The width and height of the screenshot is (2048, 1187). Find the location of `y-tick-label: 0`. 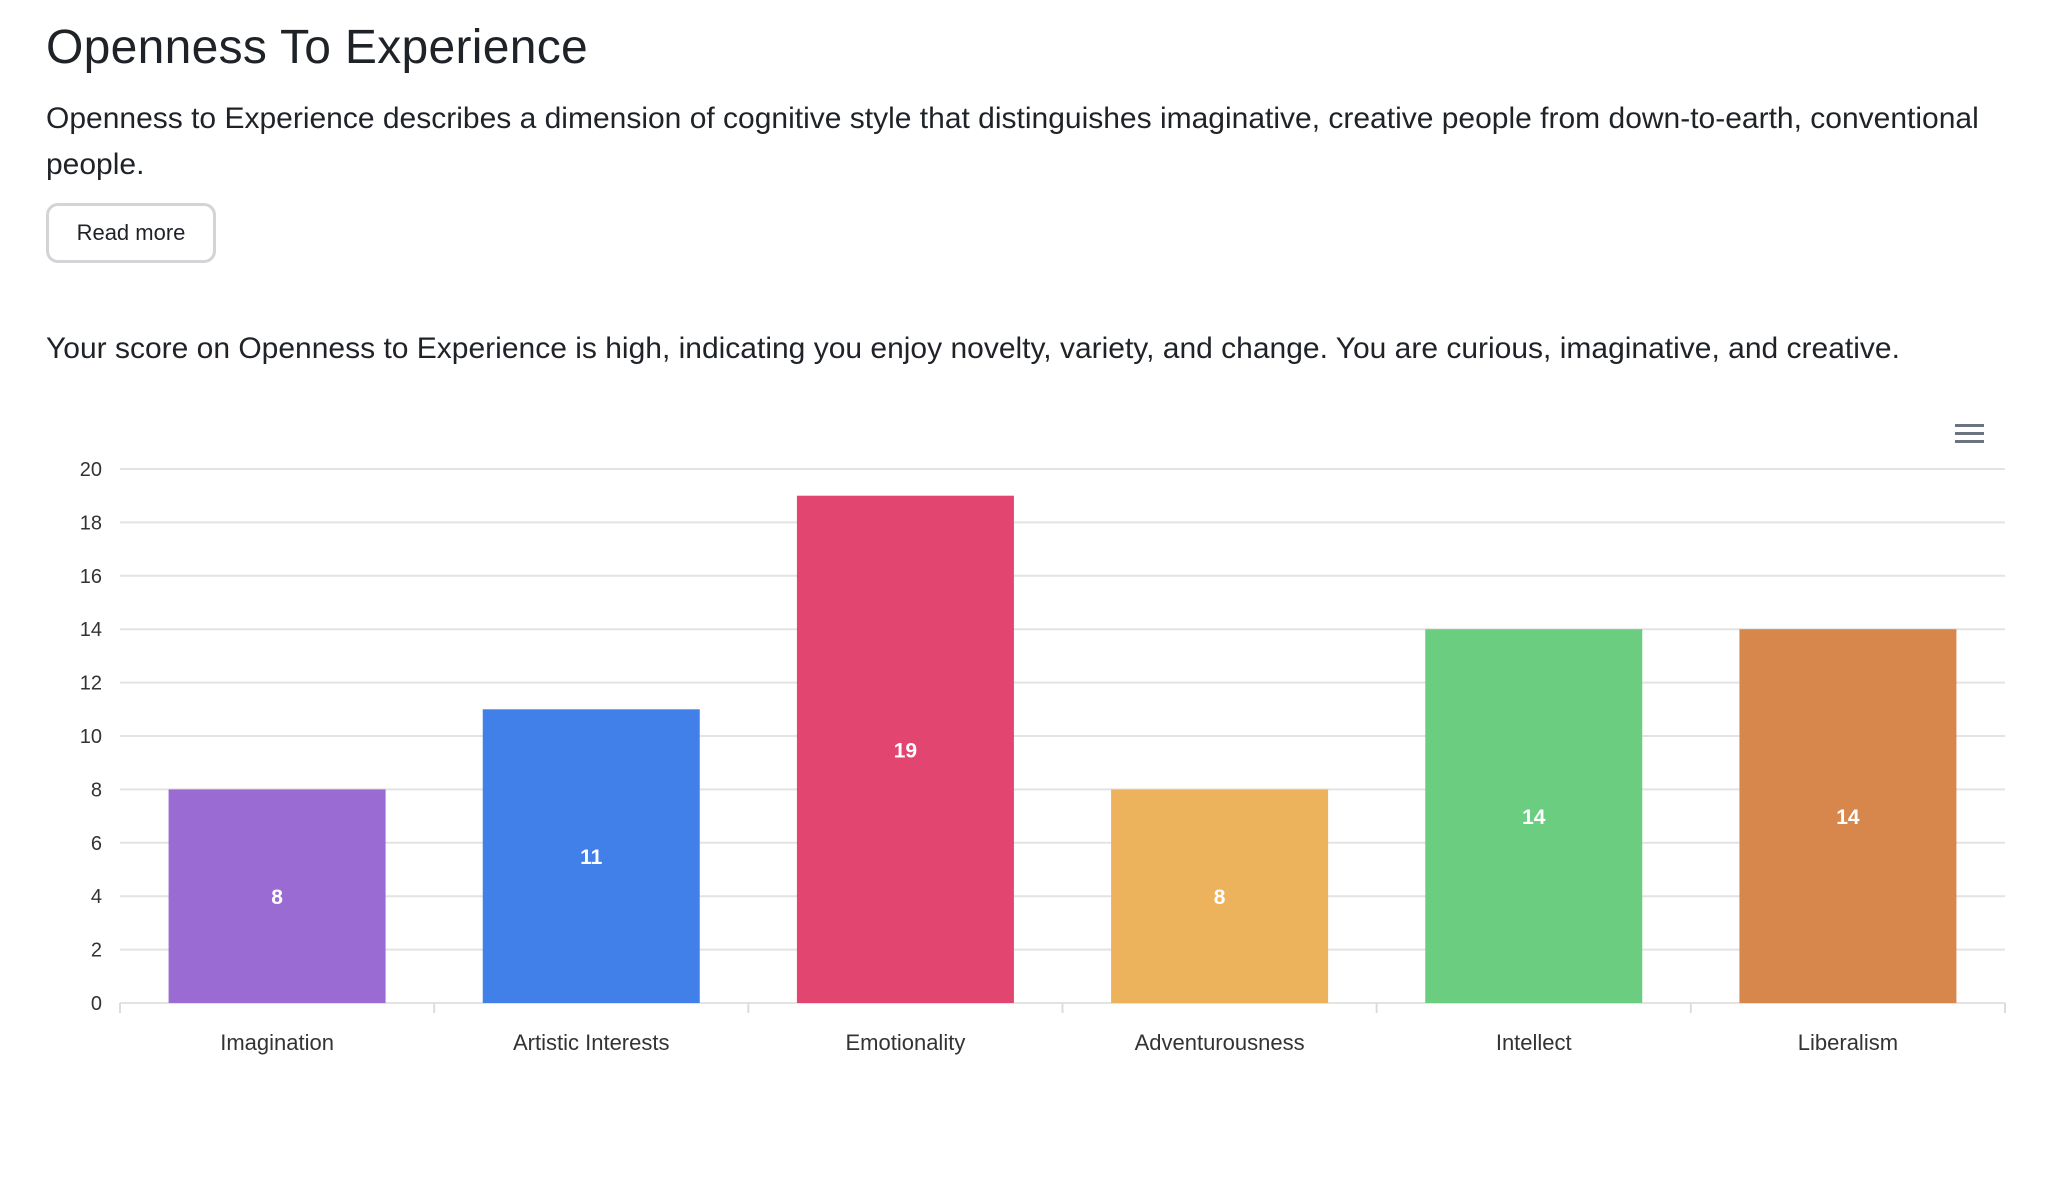

y-tick-label: 0 is located at coordinates (96, 1004).